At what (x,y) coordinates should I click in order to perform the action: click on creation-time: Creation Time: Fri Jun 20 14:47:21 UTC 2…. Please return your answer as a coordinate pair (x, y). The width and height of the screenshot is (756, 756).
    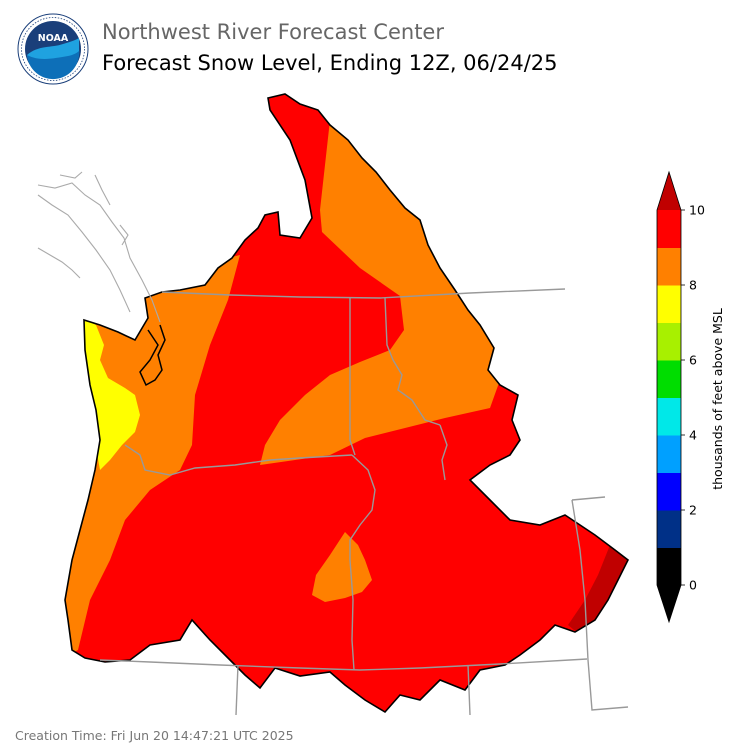
    Looking at the image, I should click on (154, 735).